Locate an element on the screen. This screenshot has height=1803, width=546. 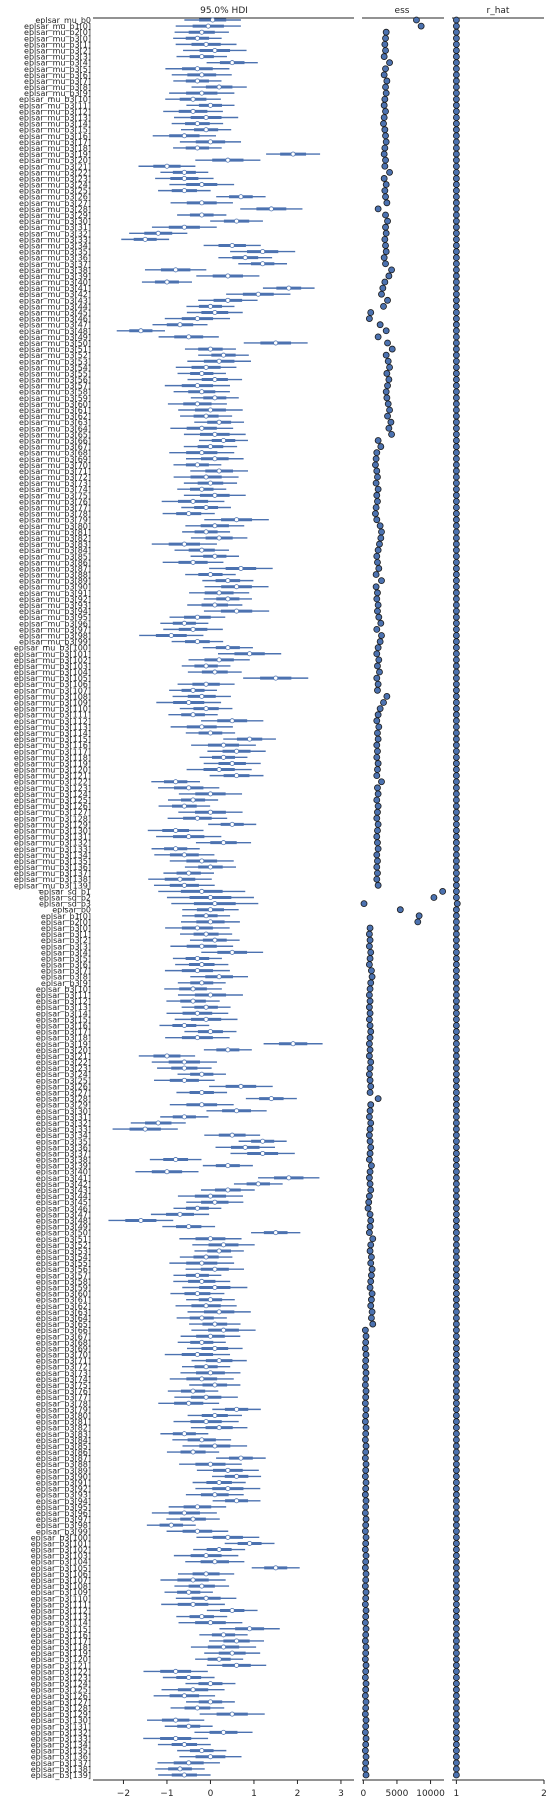
parameter-label: eplsar_b3[86] is located at coordinates (63, 1452).